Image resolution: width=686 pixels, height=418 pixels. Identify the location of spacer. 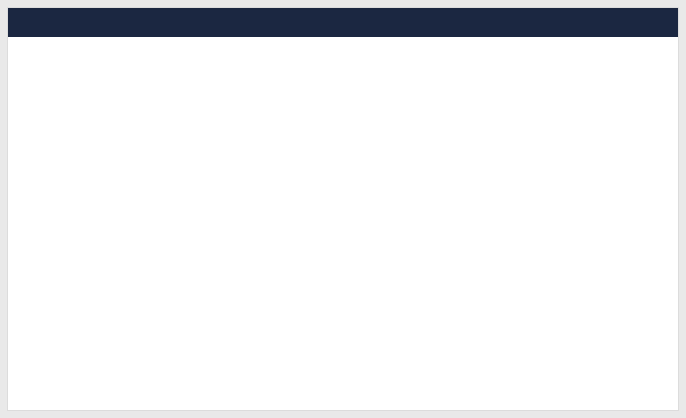
(343, 62).